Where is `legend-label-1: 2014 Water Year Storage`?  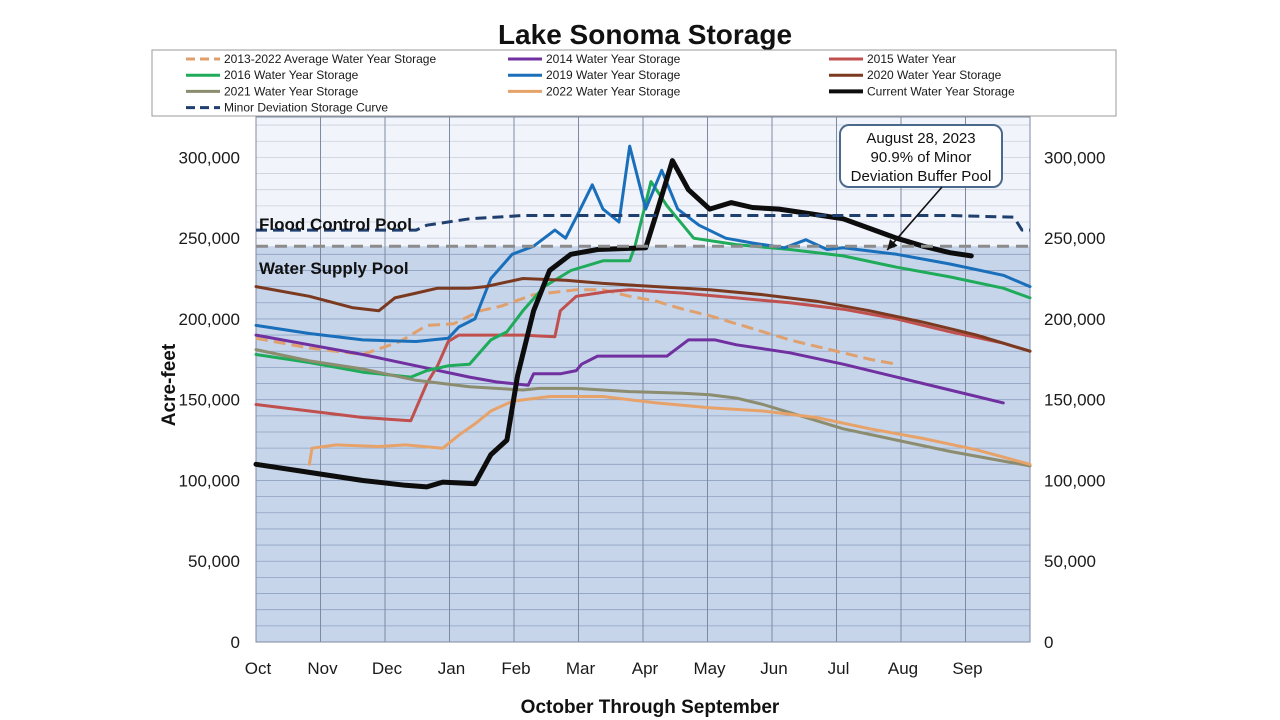 legend-label-1: 2014 Water Year Storage is located at coordinates (613, 59).